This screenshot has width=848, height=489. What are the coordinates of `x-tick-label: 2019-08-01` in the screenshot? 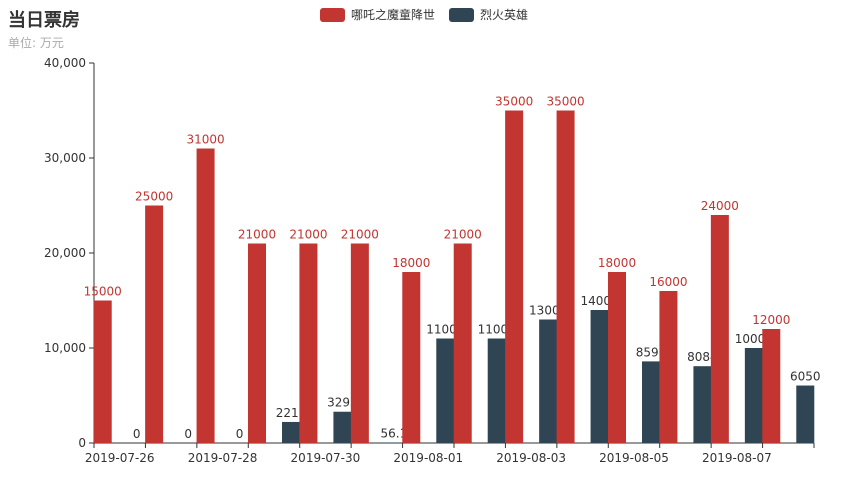 It's located at (428, 458).